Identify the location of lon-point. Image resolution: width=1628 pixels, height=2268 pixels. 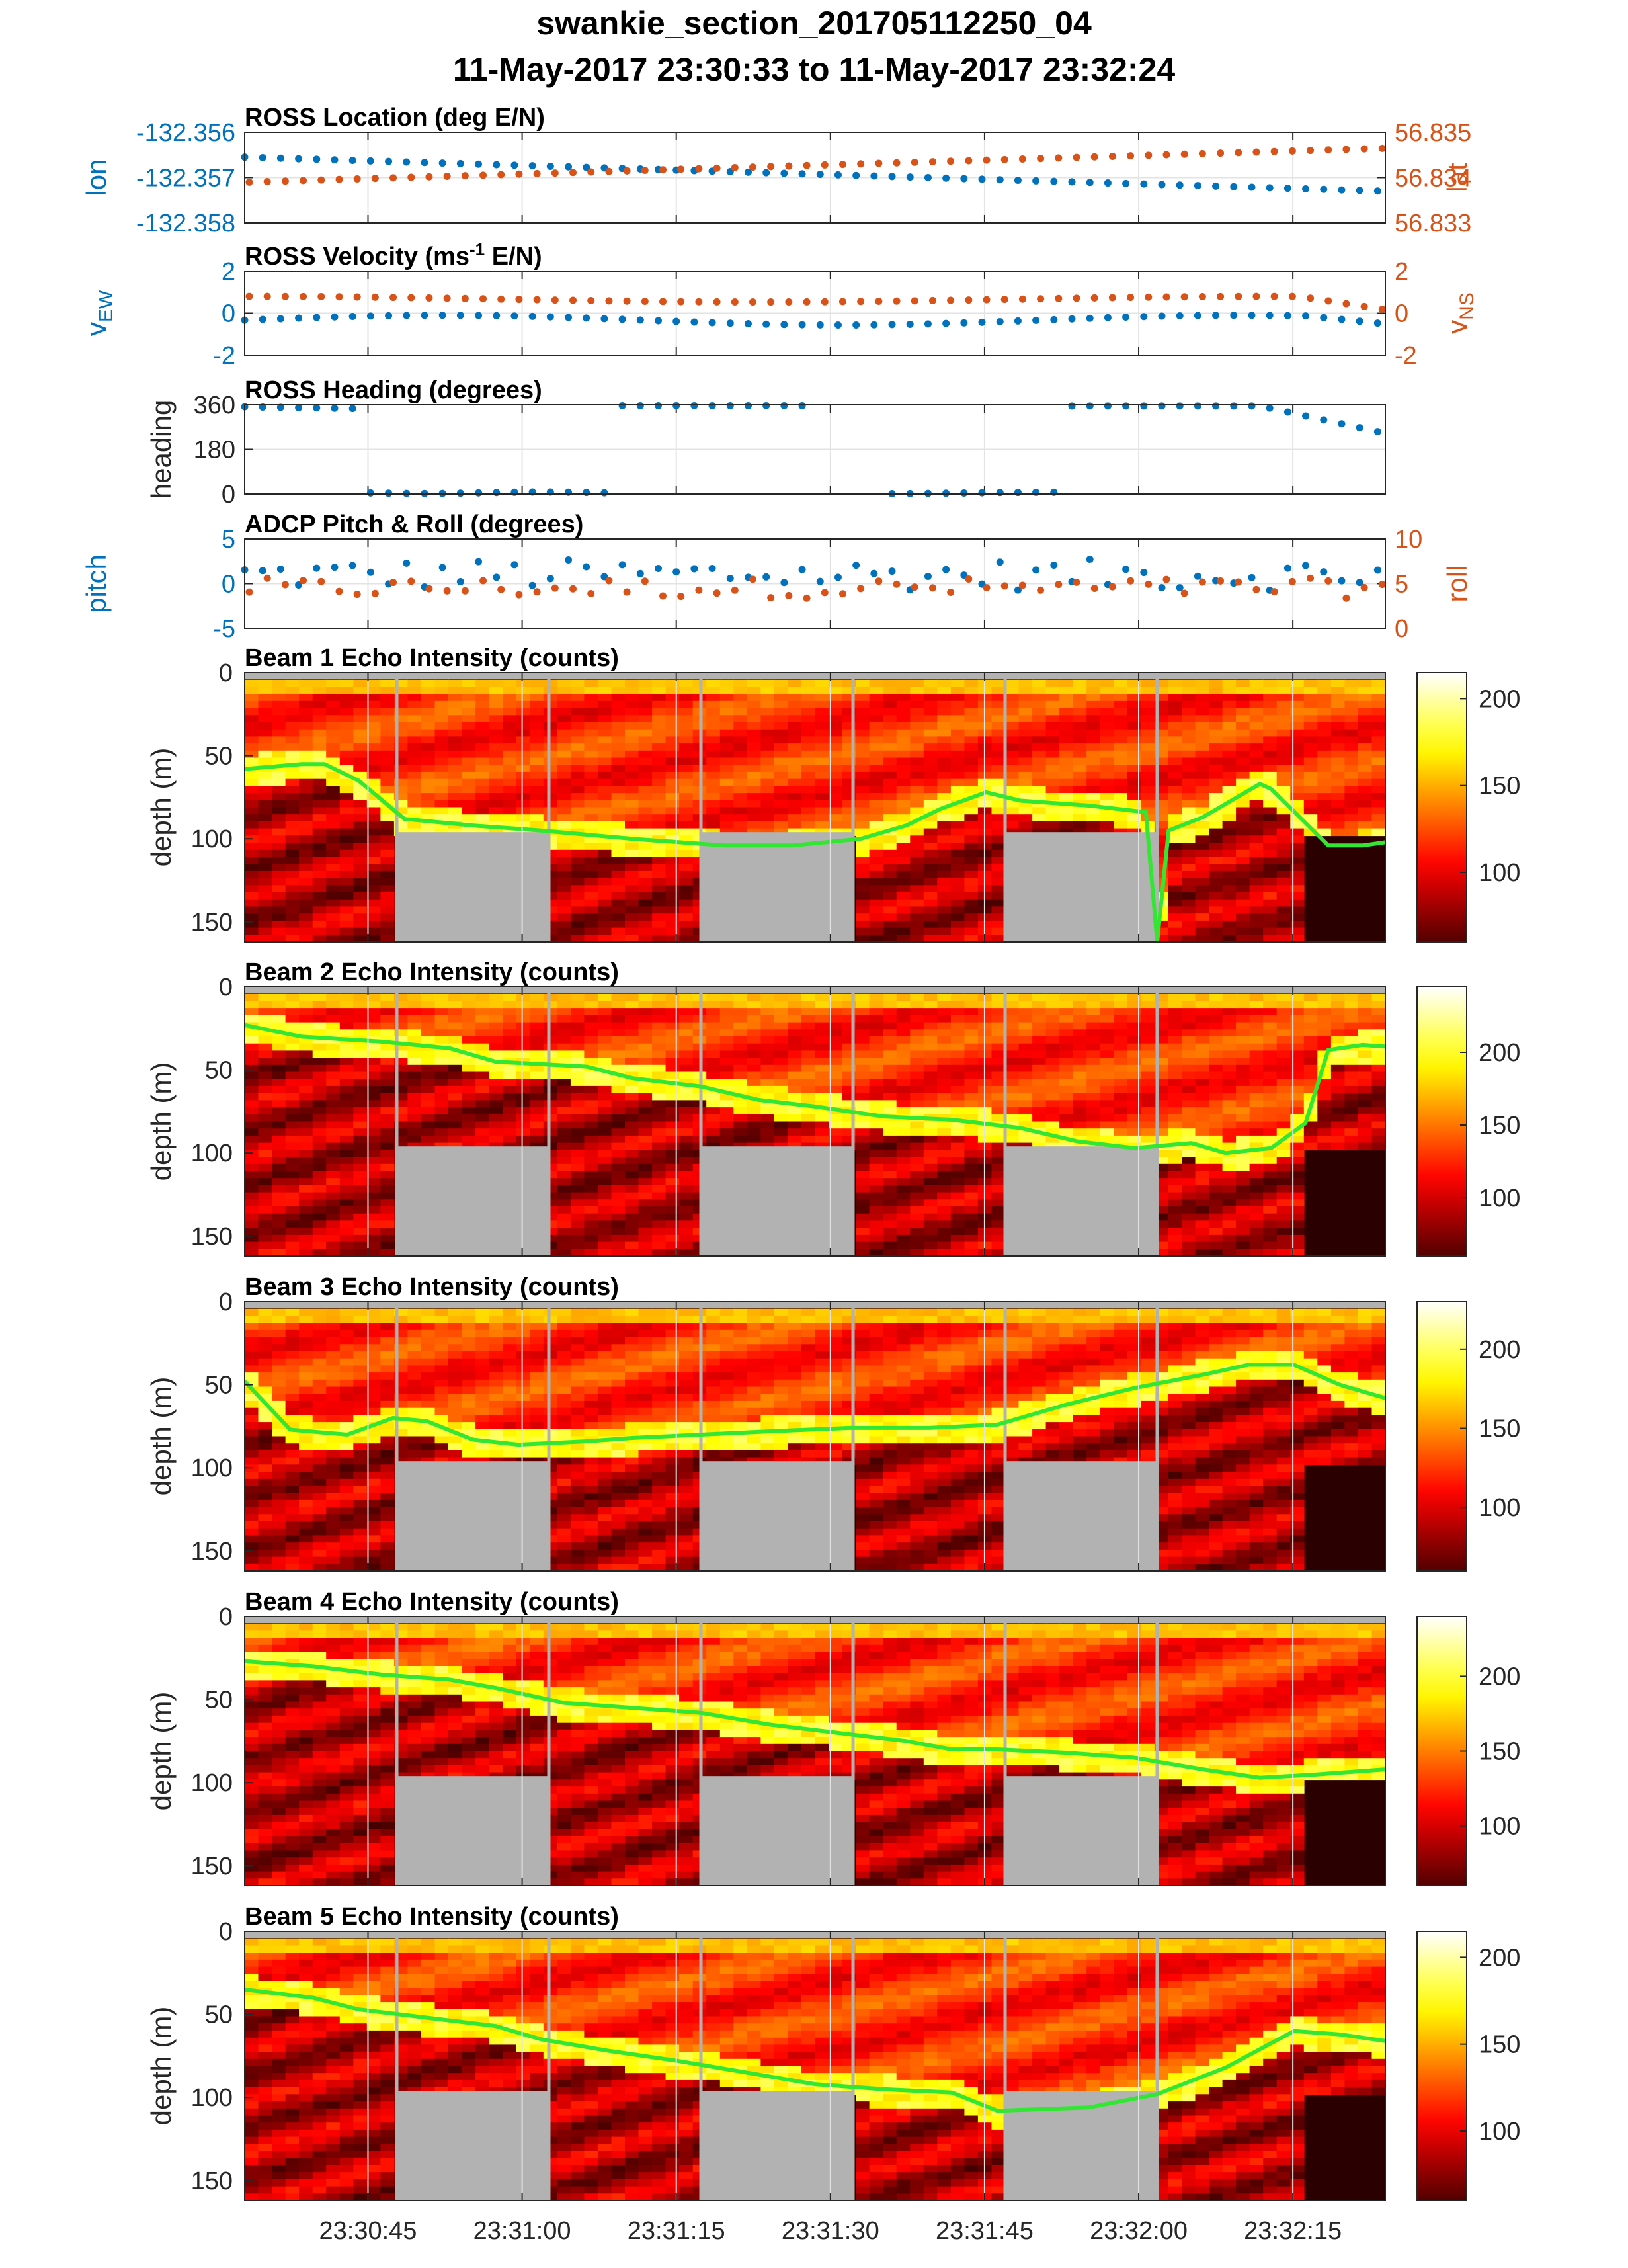
(820, 175).